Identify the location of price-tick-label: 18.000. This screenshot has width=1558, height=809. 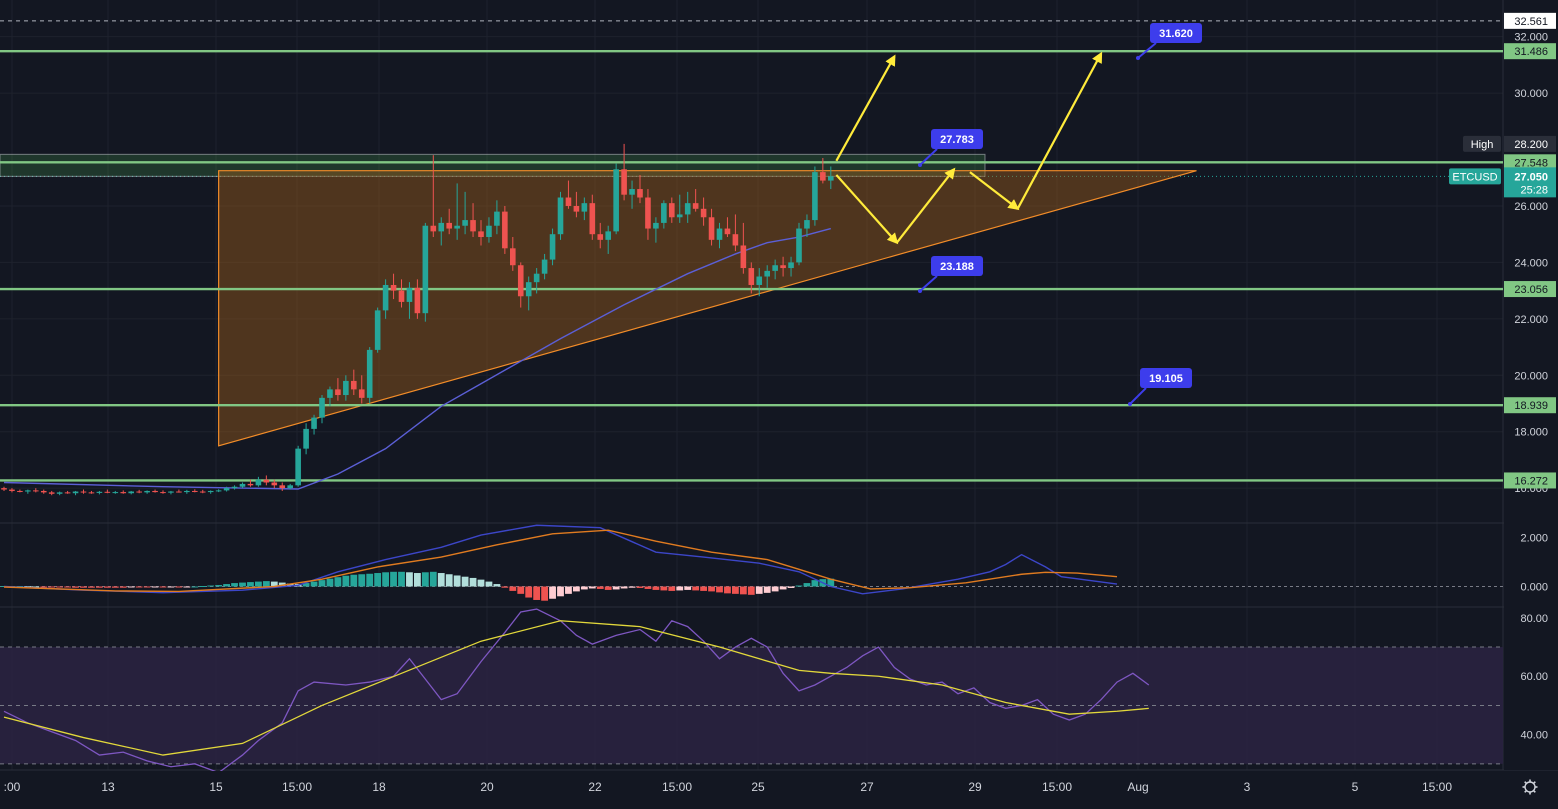
(1531, 433).